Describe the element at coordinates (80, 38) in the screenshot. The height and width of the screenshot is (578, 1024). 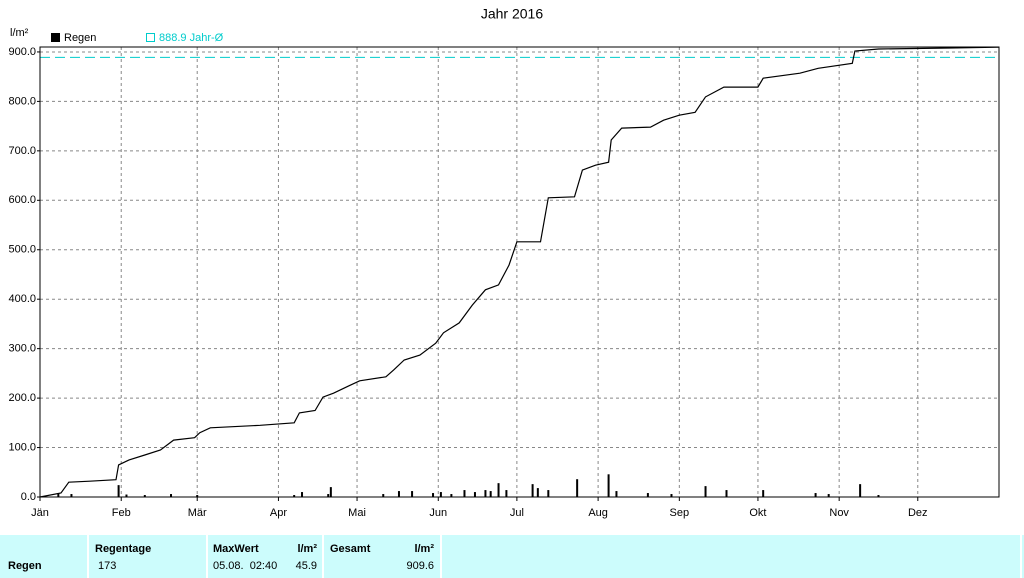
I see `legend-label: Regen` at that location.